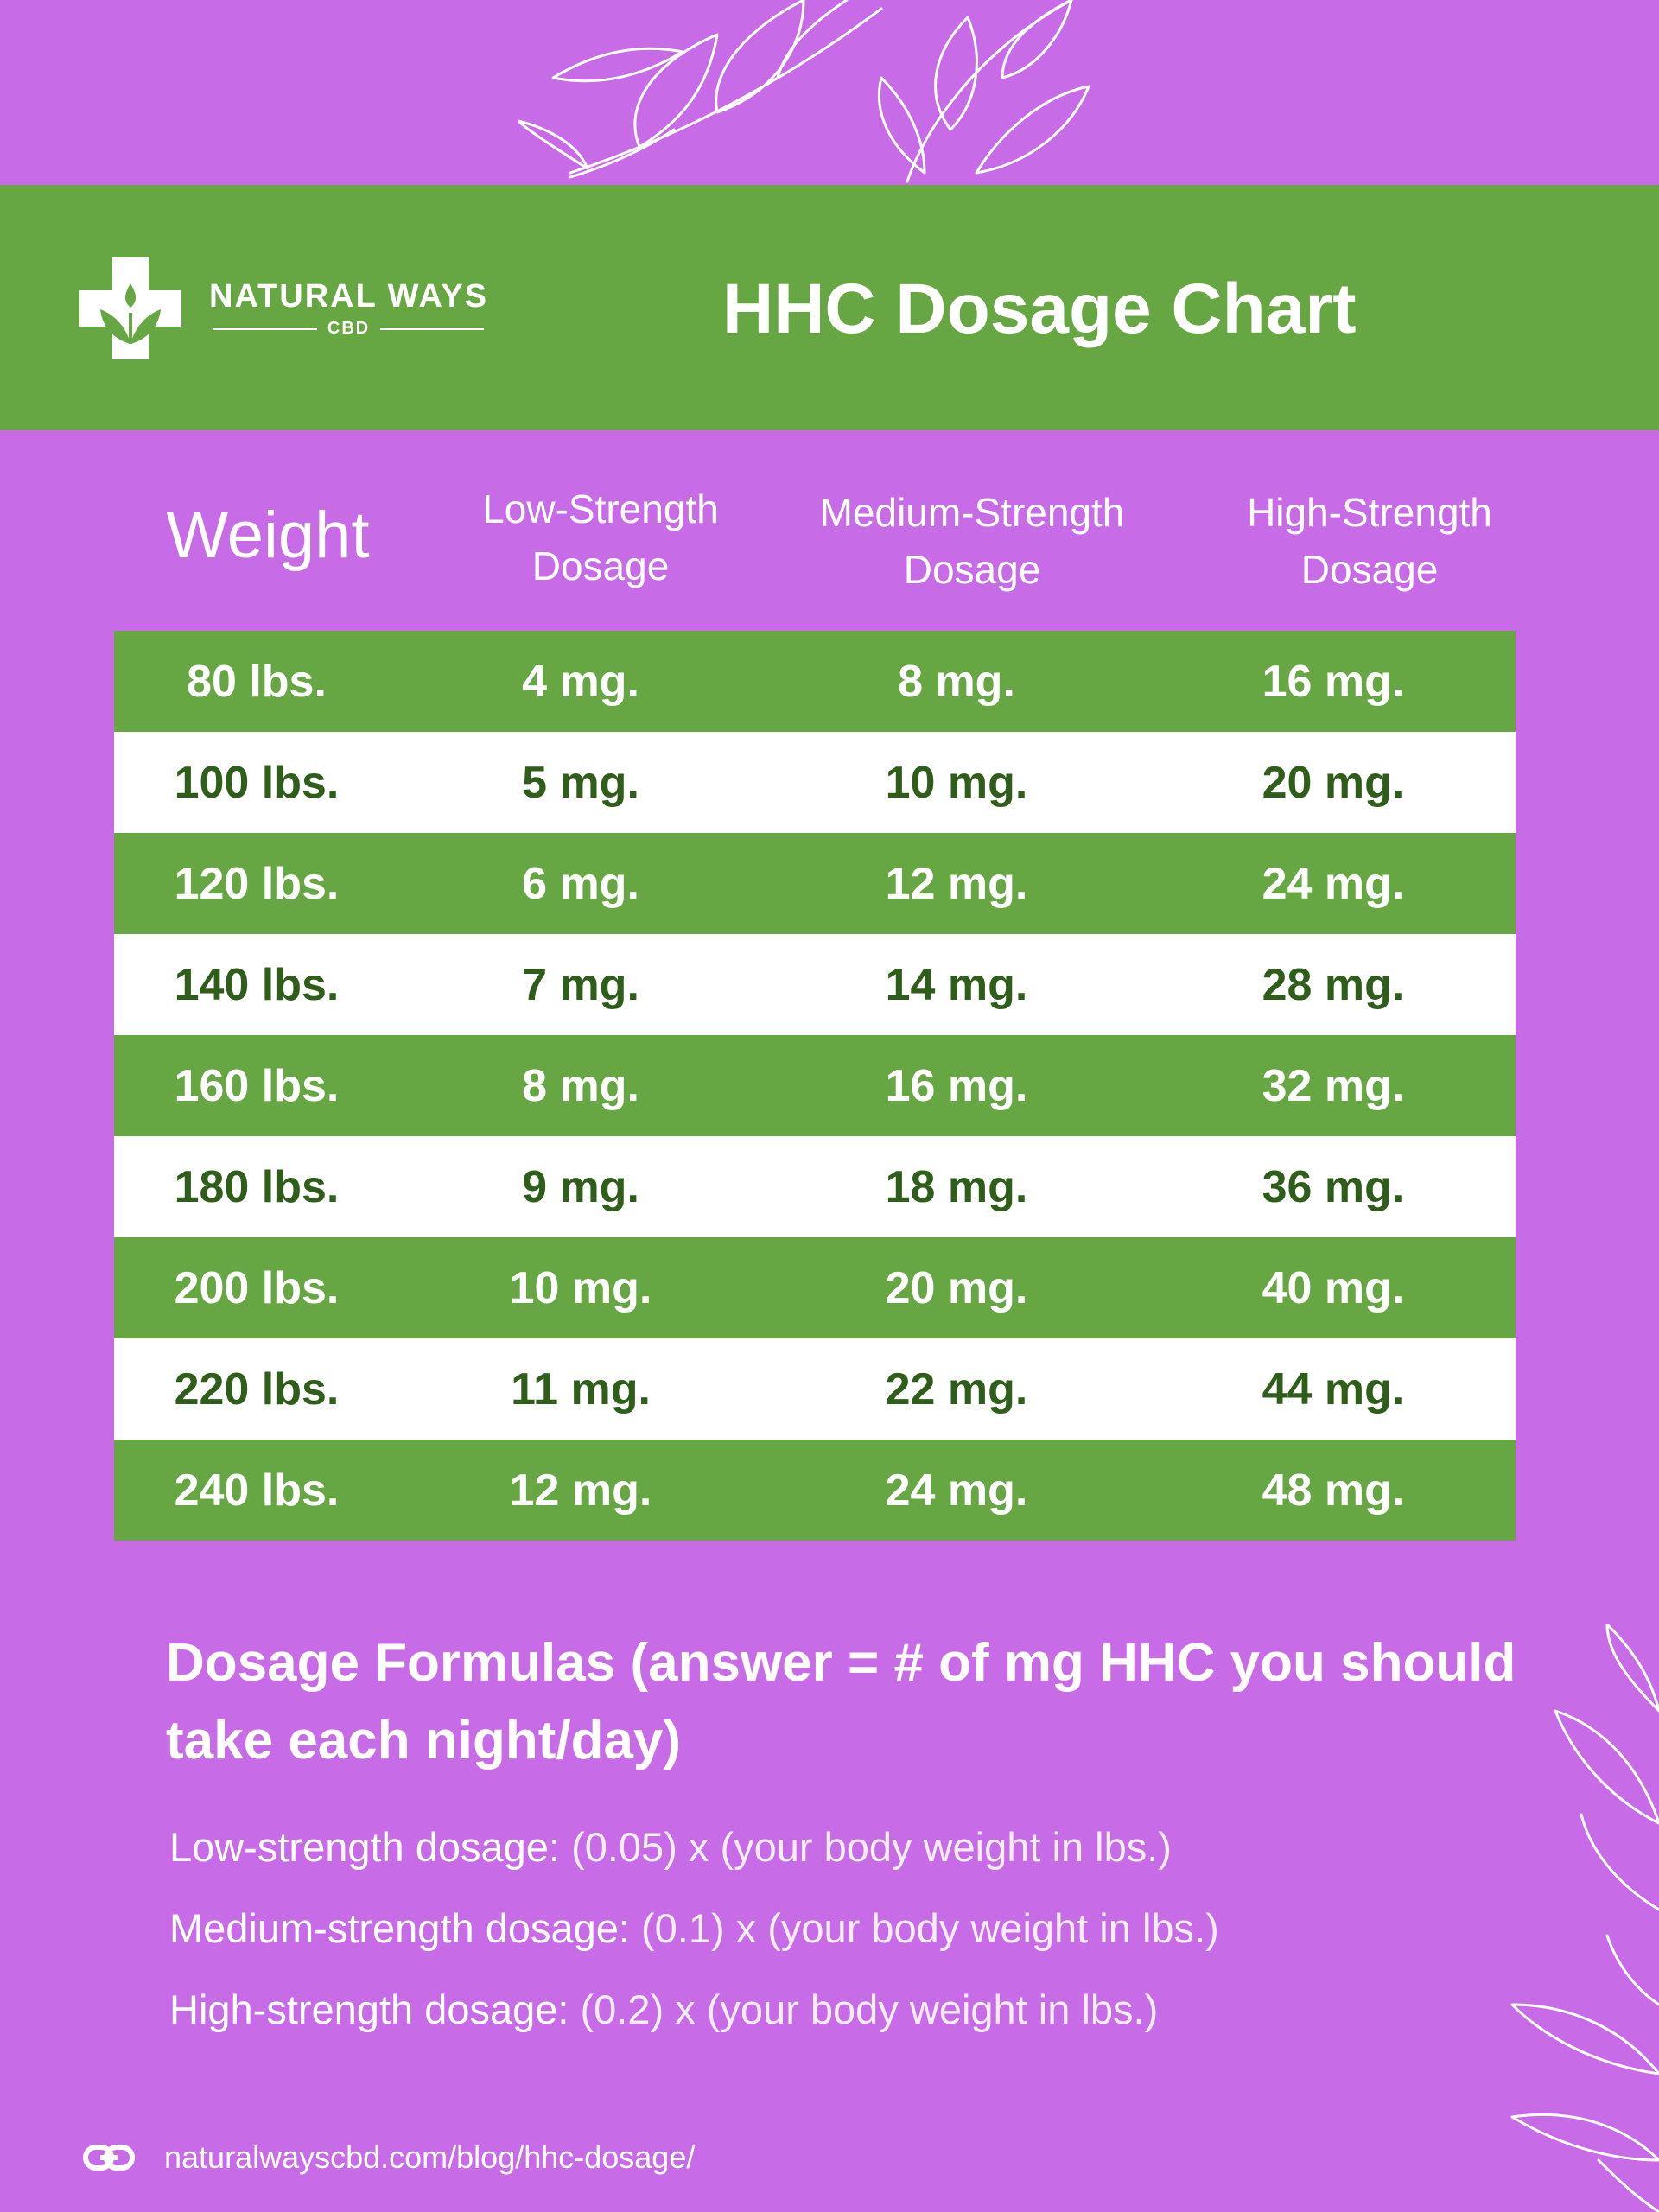  I want to click on column-header-low: Low-Strength Dosage, so click(600, 537).